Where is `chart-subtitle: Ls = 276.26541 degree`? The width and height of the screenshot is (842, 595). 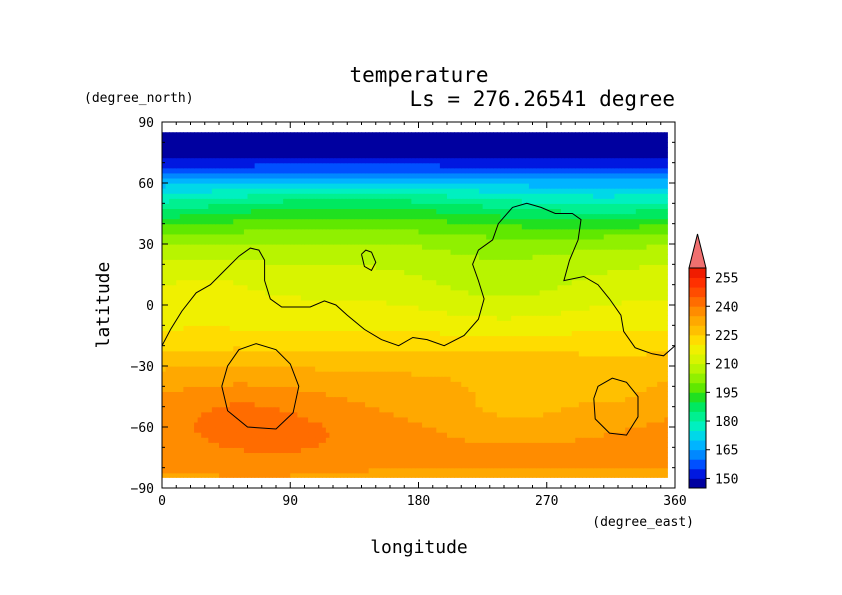
chart-subtitle: Ls = 276.26541 degree is located at coordinates (542, 99).